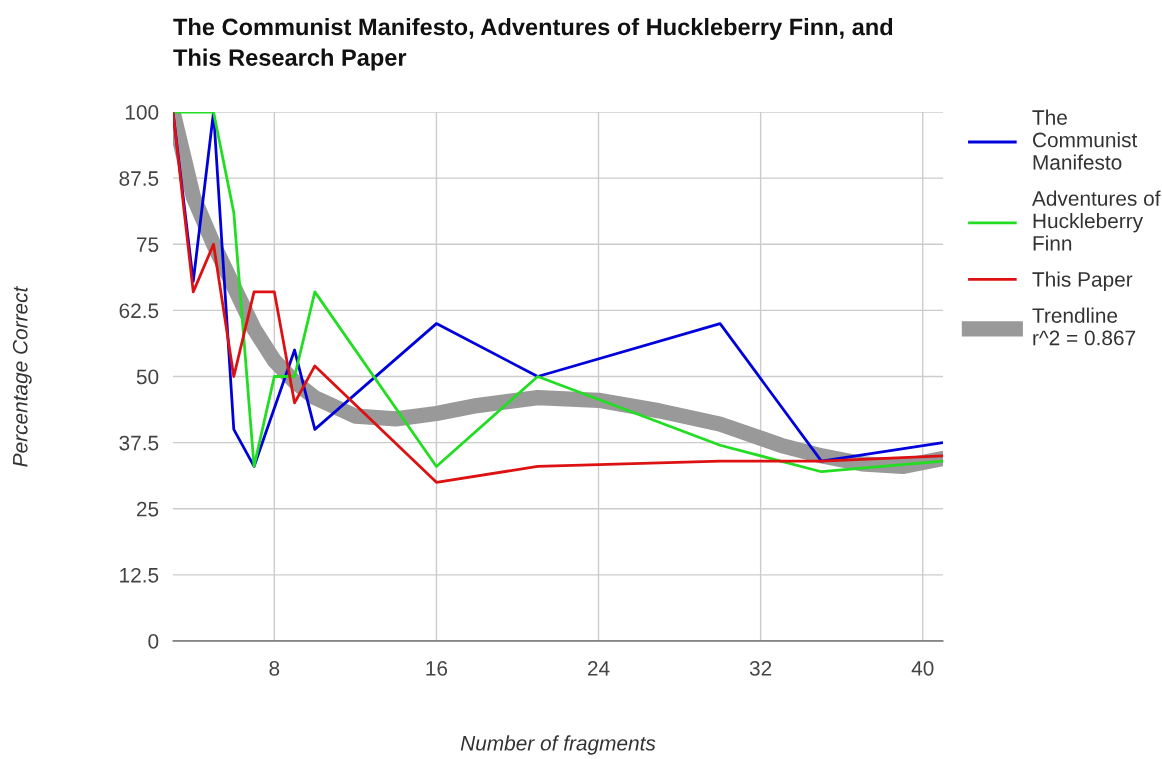 This screenshot has height=759, width=1162. Describe the element at coordinates (22, 376) in the screenshot. I see `y-axis-title: Percentage Correct` at that location.